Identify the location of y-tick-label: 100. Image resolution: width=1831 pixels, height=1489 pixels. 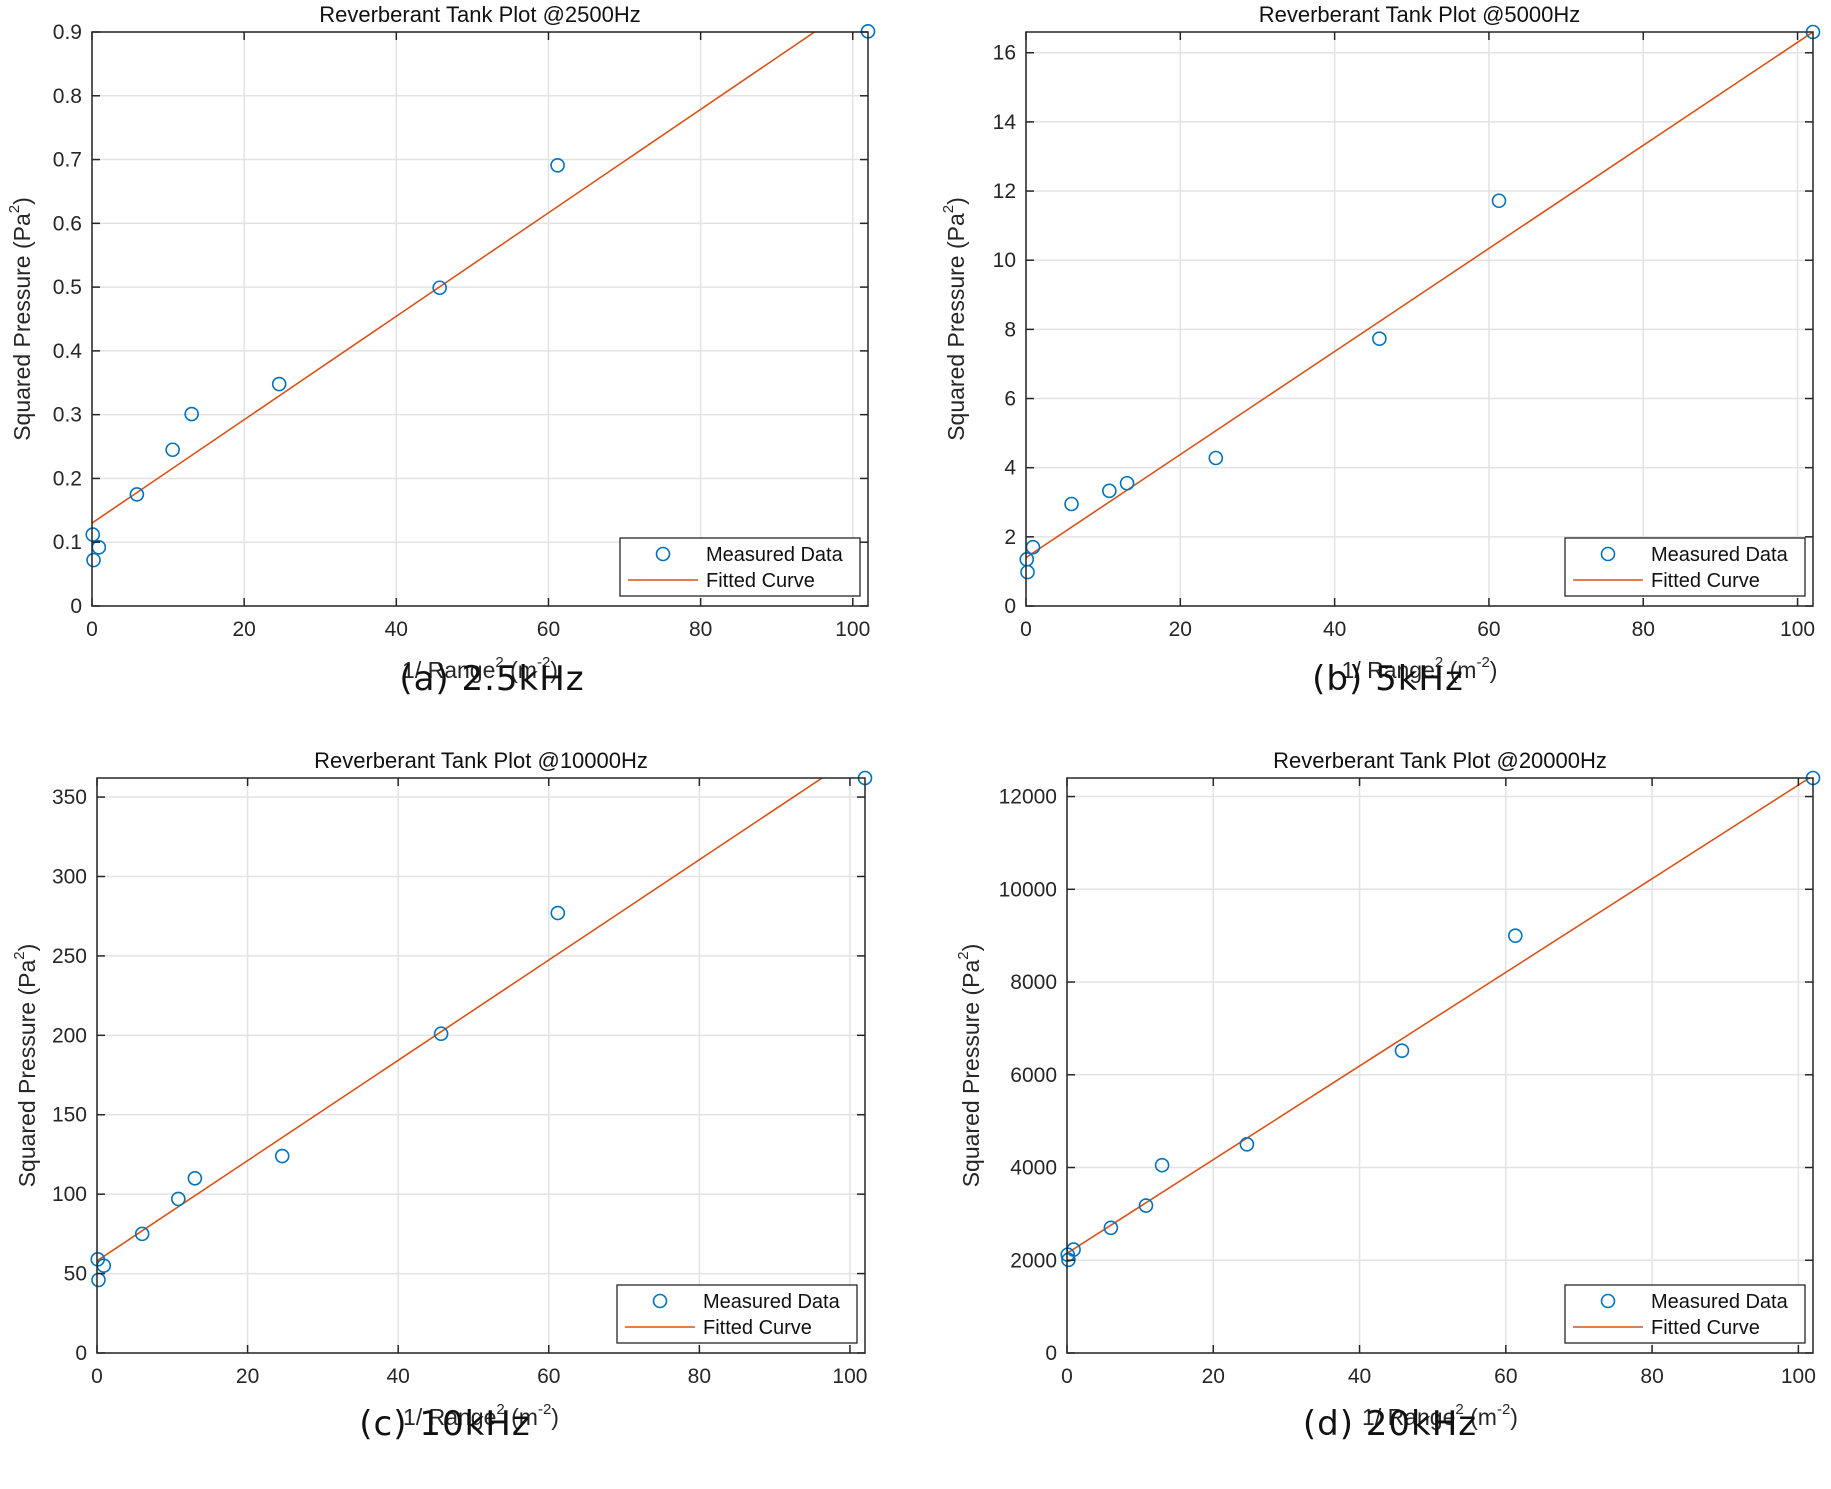
(69, 1194).